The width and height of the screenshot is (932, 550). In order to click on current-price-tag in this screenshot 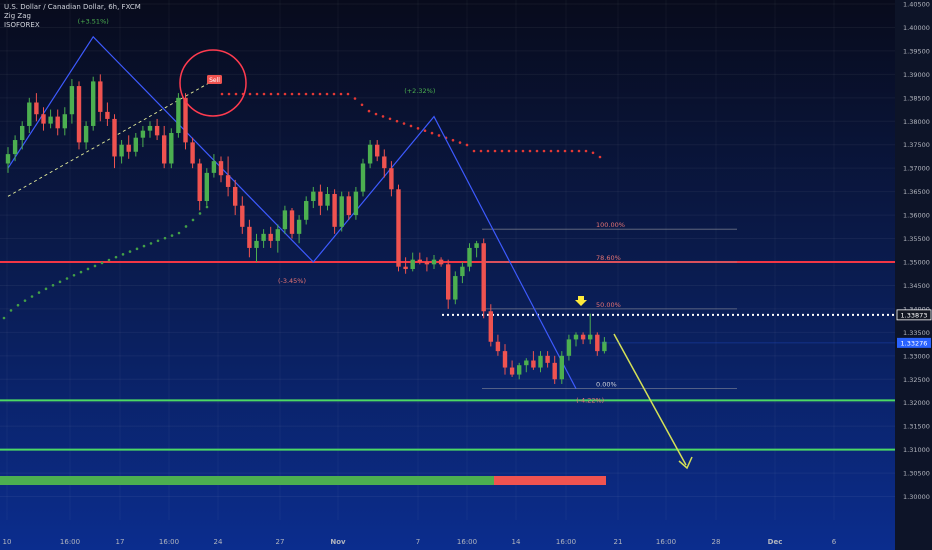, I will do `click(914, 342)`.